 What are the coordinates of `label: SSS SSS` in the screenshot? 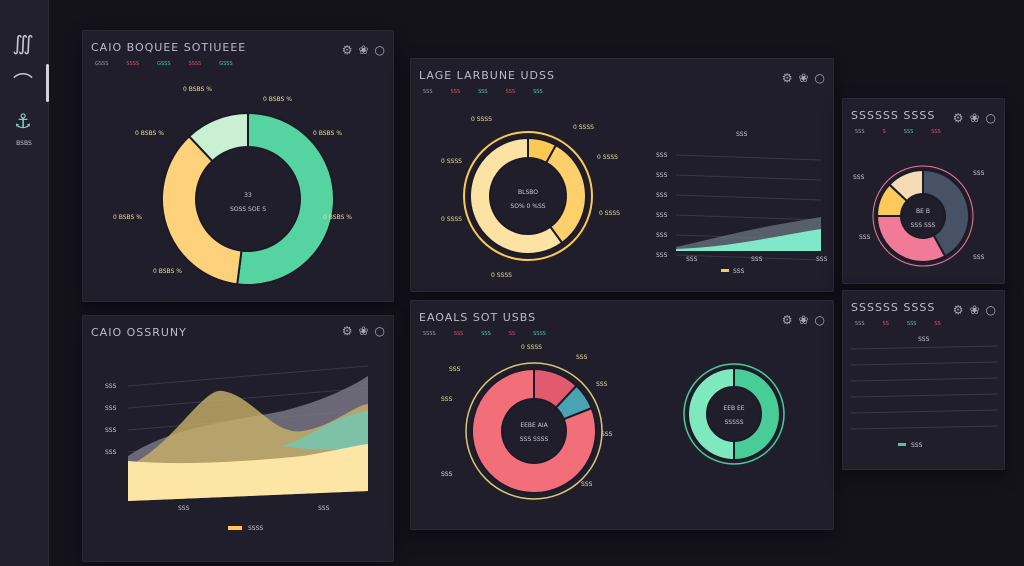 It's located at (923, 225).